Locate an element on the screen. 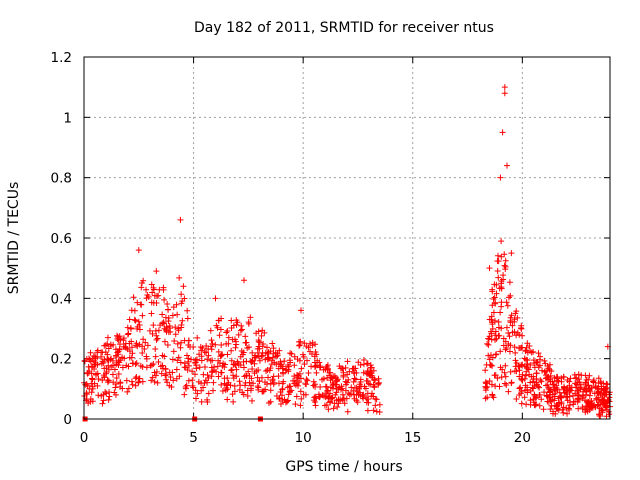 This screenshot has width=640, height=480. x-tick-label: 5 is located at coordinates (193, 438).